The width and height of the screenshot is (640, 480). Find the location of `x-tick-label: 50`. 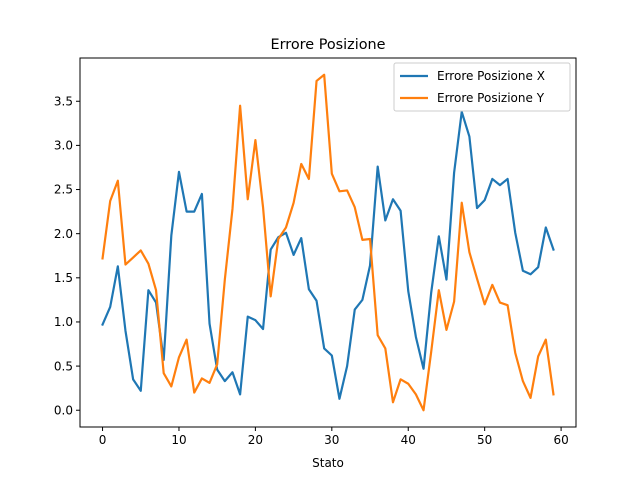

x-tick-label: 50 is located at coordinates (484, 440).